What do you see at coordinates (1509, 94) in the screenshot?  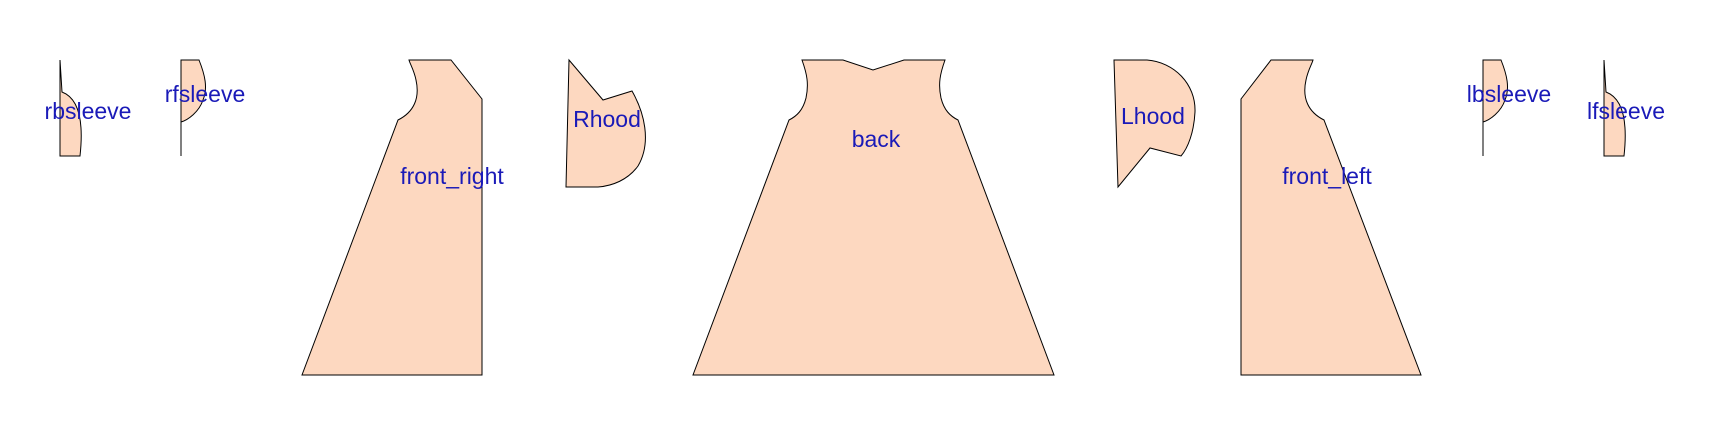 I see `label-lbsleeve: lbsleeve` at bounding box center [1509, 94].